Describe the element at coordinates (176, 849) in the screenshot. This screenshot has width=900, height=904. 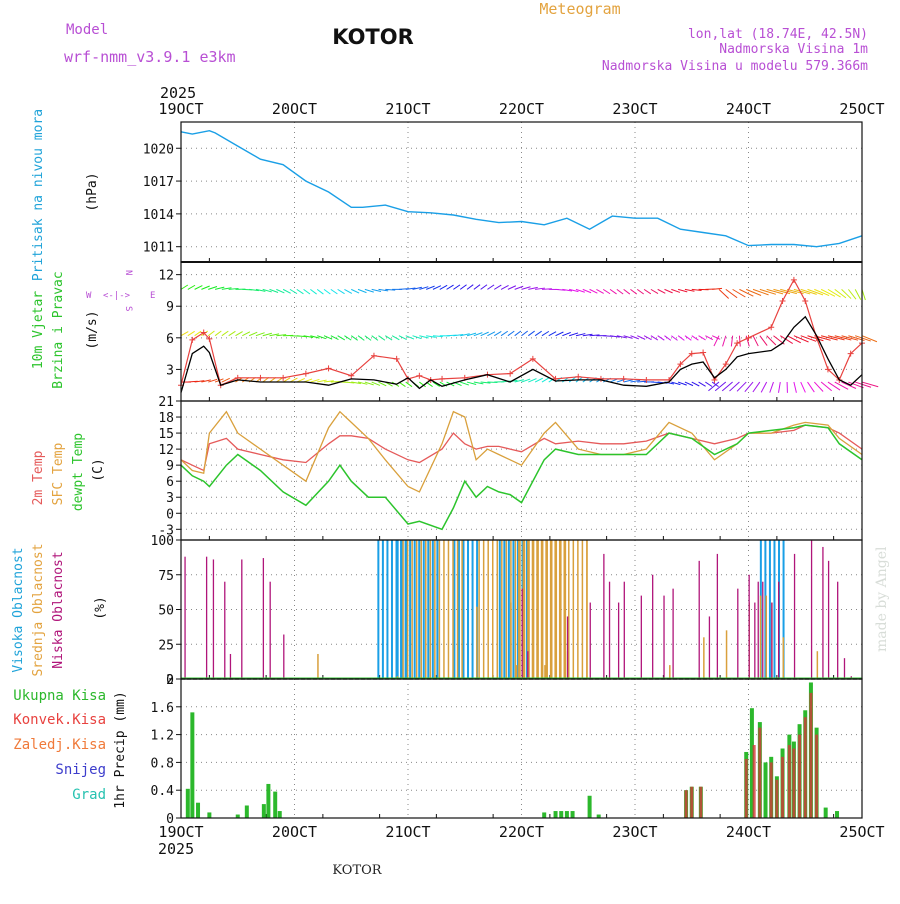
I see `bottom-year: 2025` at that location.